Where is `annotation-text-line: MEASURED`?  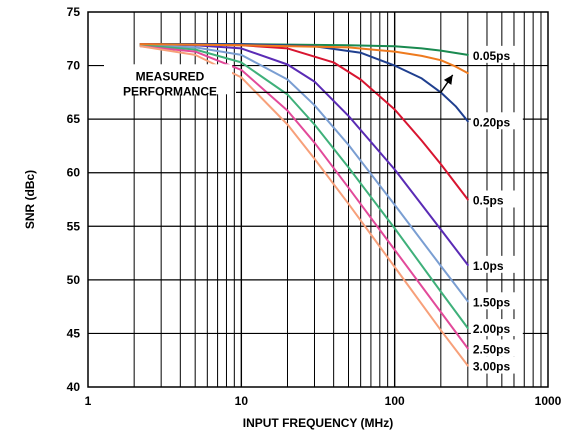 annotation-text-line: MEASURED is located at coordinates (170, 76).